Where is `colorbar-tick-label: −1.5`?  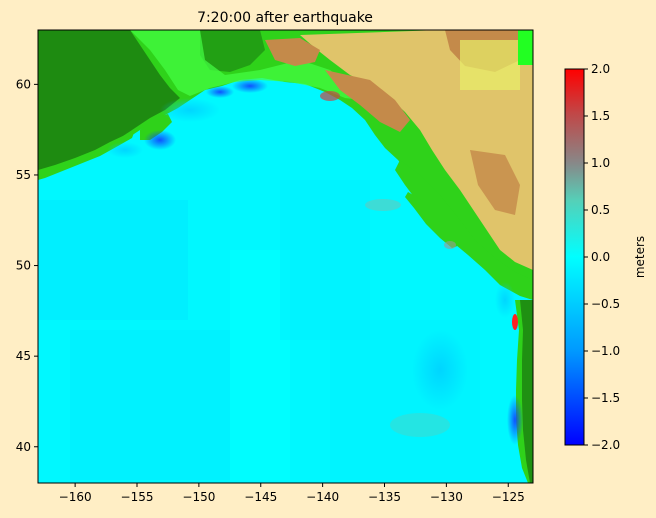 colorbar-tick-label: −1.5 is located at coordinates (605, 398).